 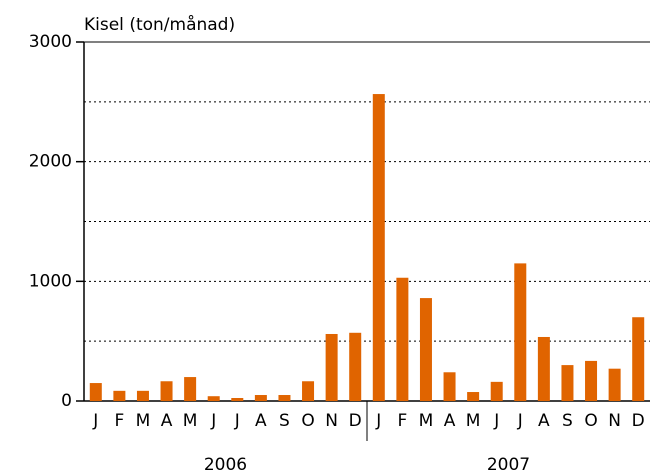 What do you see at coordinates (66, 401) in the screenshot?
I see `y-tick-label: 0` at bounding box center [66, 401].